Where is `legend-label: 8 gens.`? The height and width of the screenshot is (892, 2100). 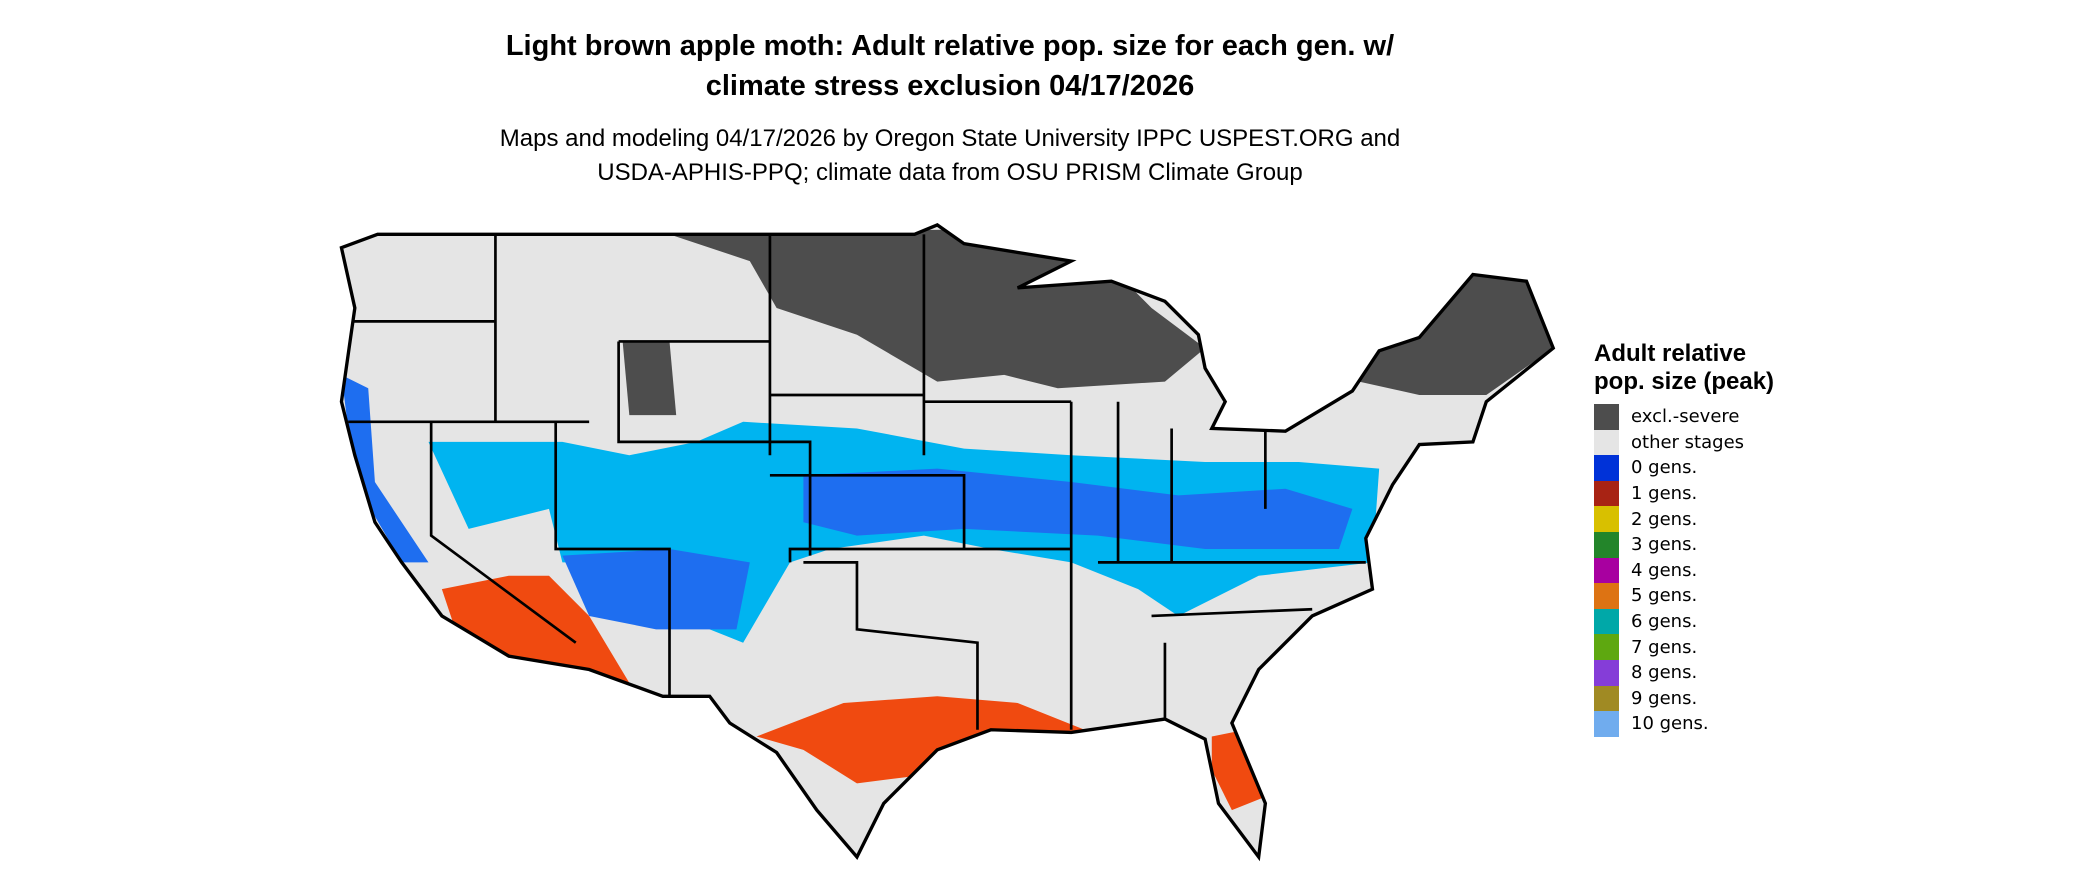 legend-label: 8 gens. is located at coordinates (1664, 673).